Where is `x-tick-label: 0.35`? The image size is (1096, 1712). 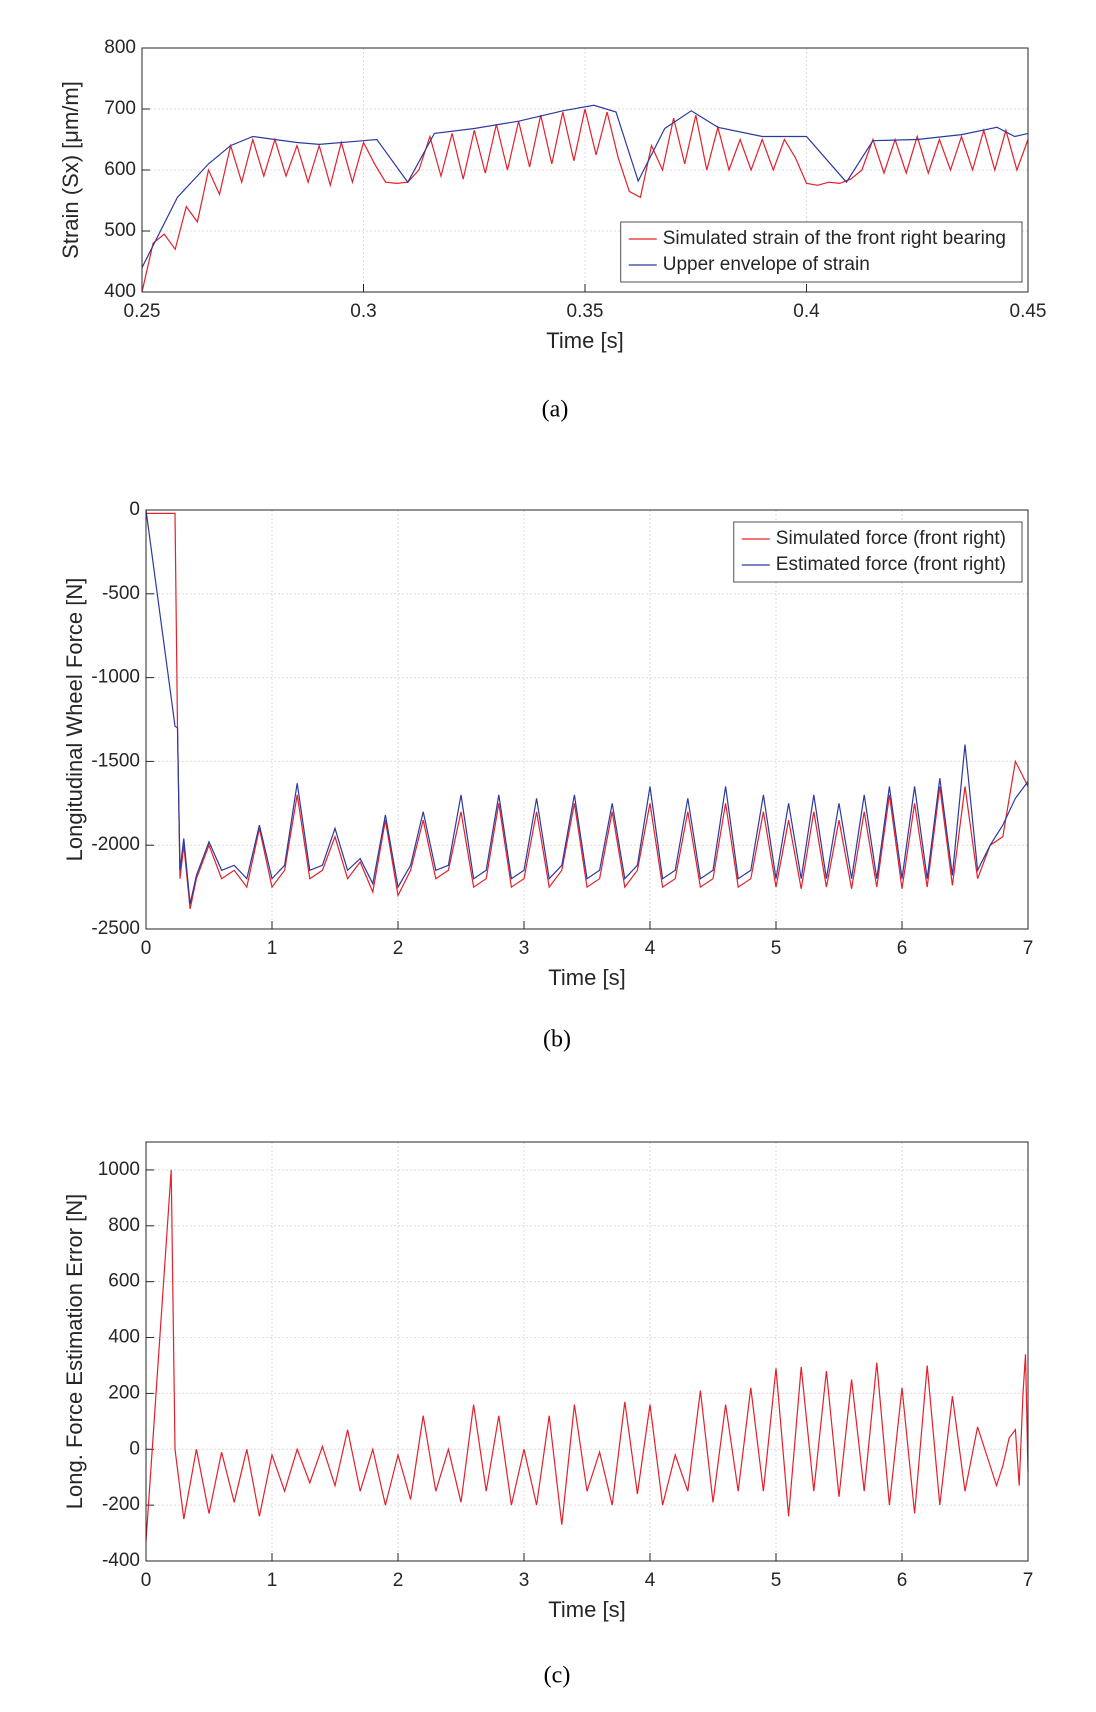
x-tick-label: 0.35 is located at coordinates (585, 311).